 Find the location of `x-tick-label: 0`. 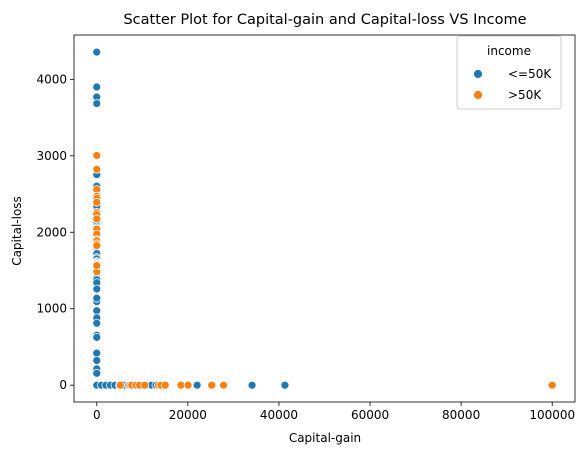

x-tick-label: 0 is located at coordinates (97, 415).